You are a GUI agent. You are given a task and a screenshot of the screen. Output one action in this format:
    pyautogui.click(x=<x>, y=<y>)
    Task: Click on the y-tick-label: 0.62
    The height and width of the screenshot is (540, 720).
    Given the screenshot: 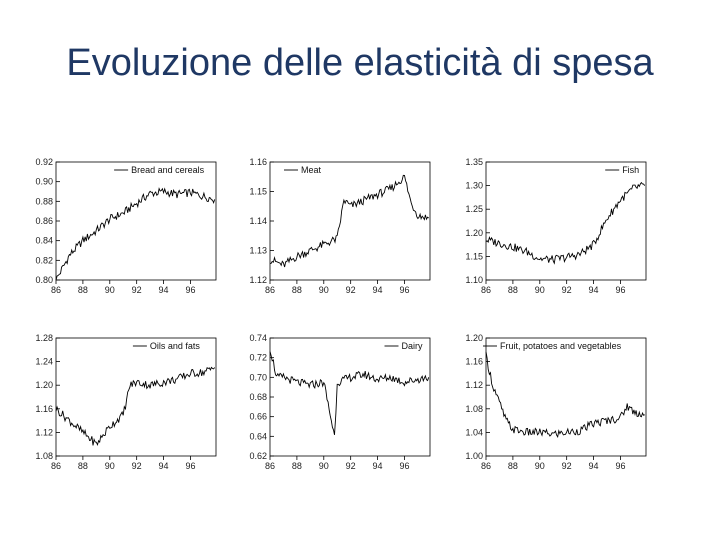 What is the action you would take?
    pyautogui.click(x=258, y=456)
    